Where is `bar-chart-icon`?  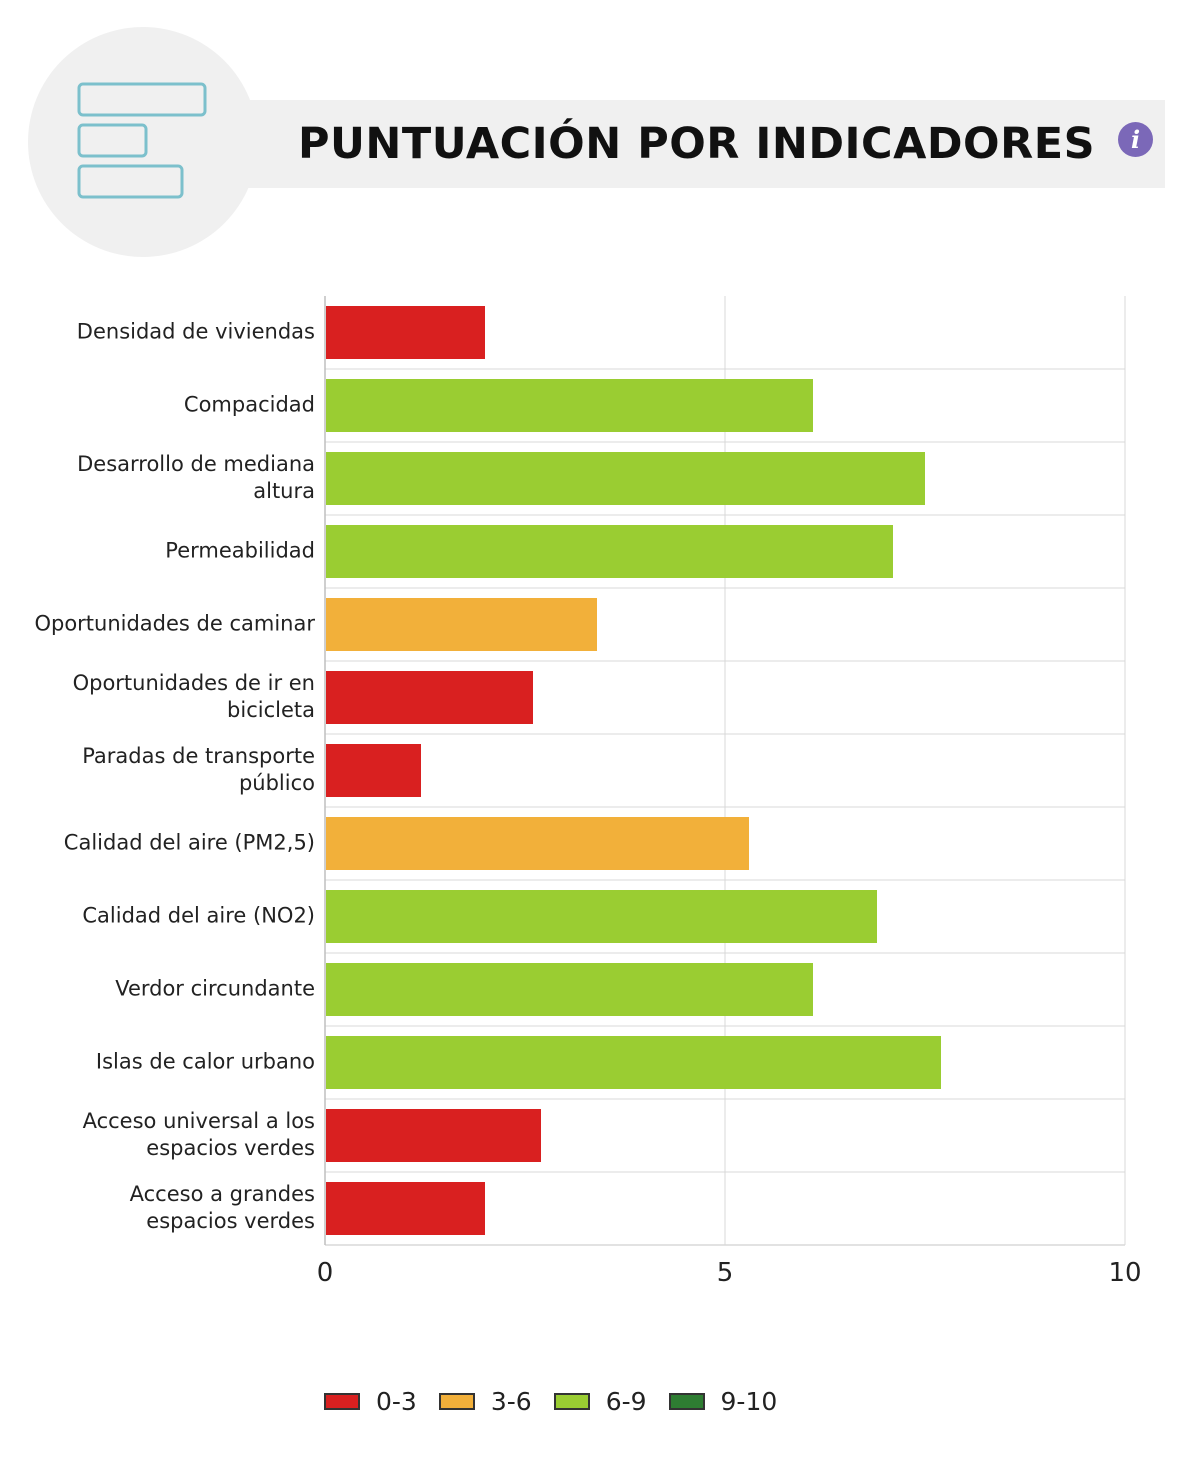
bar-chart-icon is located at coordinates (142, 140).